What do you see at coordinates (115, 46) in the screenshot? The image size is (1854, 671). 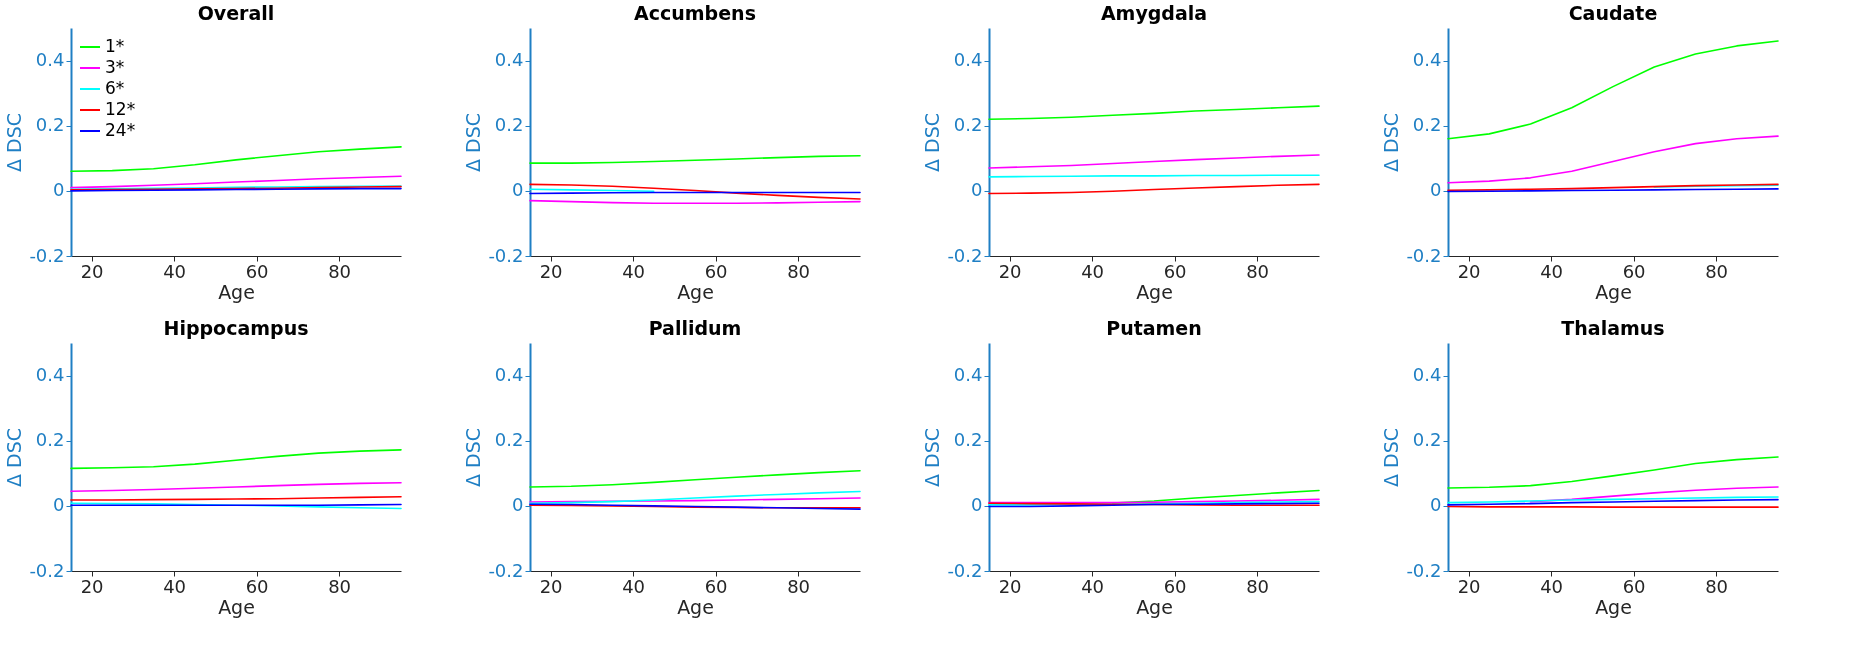 I see `legend-label: 1*` at bounding box center [115, 46].